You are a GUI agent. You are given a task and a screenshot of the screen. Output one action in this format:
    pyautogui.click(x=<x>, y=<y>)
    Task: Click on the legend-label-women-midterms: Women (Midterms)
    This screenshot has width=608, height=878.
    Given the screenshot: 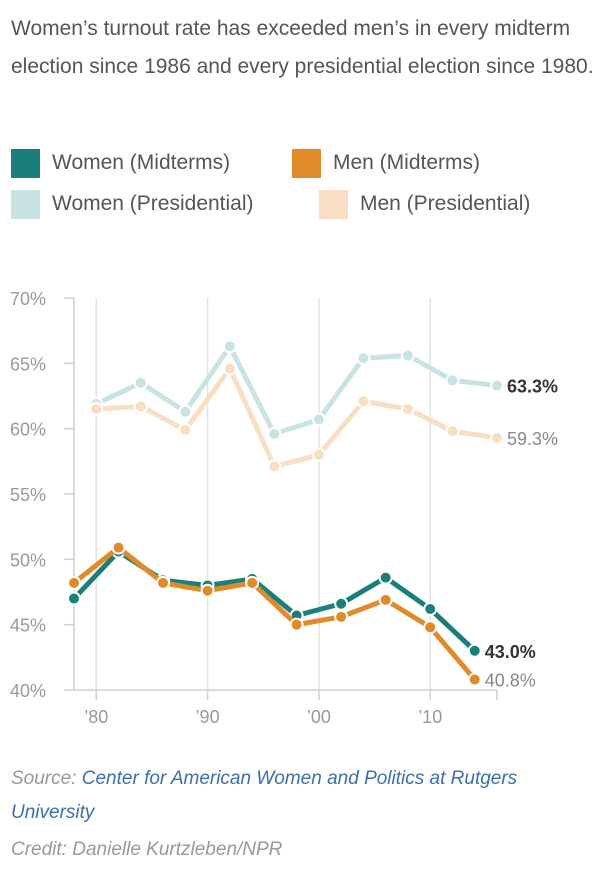 What is the action you would take?
    pyautogui.click(x=141, y=162)
    